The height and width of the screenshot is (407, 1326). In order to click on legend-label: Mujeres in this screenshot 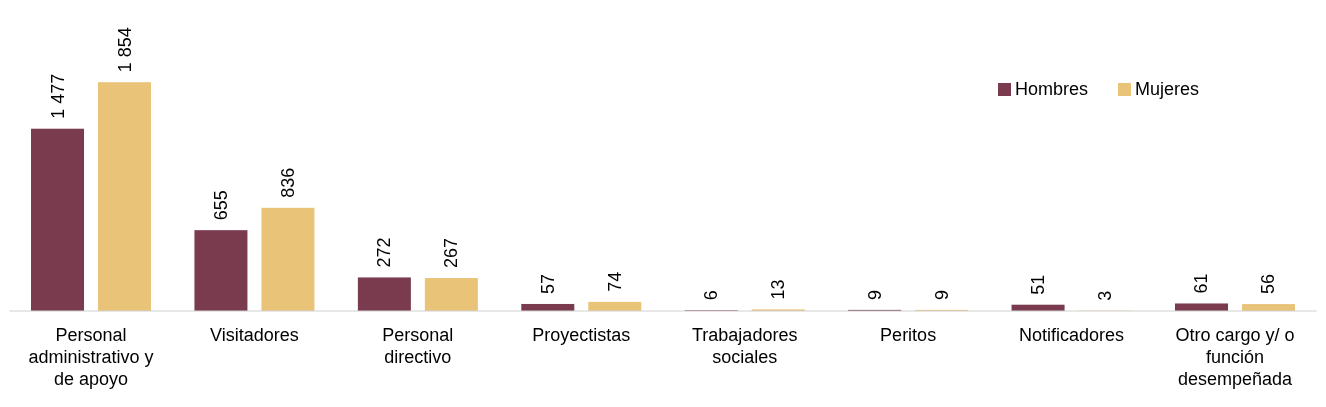, I will do `click(1167, 89)`.